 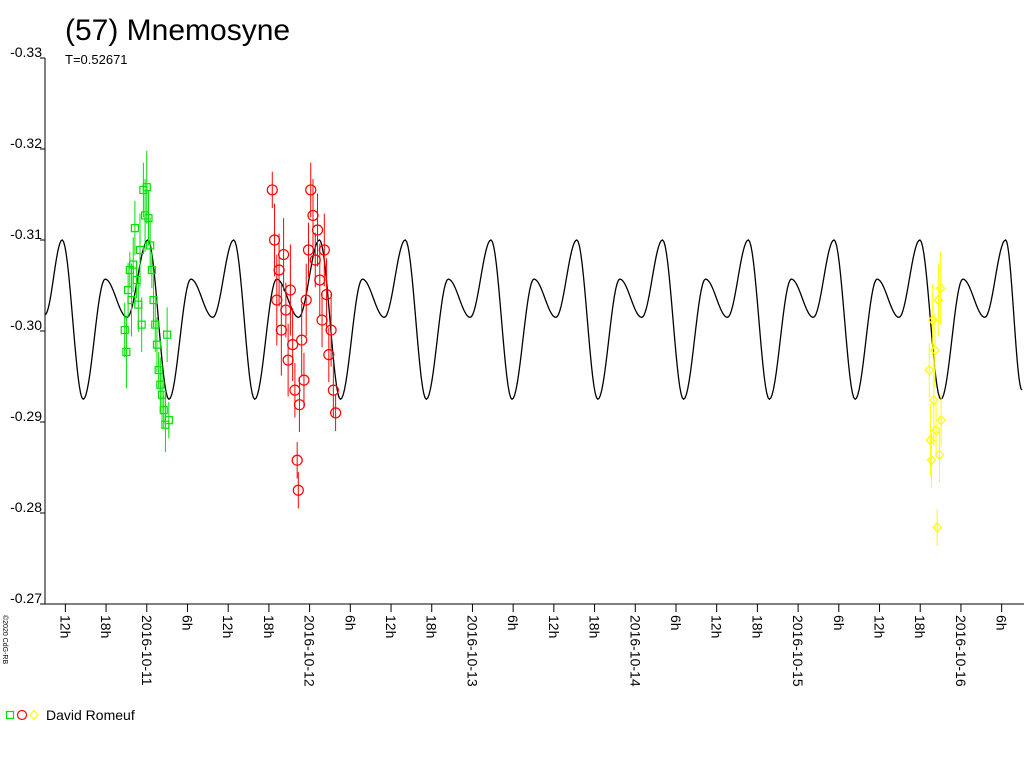 What do you see at coordinates (90, 715) in the screenshot?
I see `legend-label: David Romeuf` at bounding box center [90, 715].